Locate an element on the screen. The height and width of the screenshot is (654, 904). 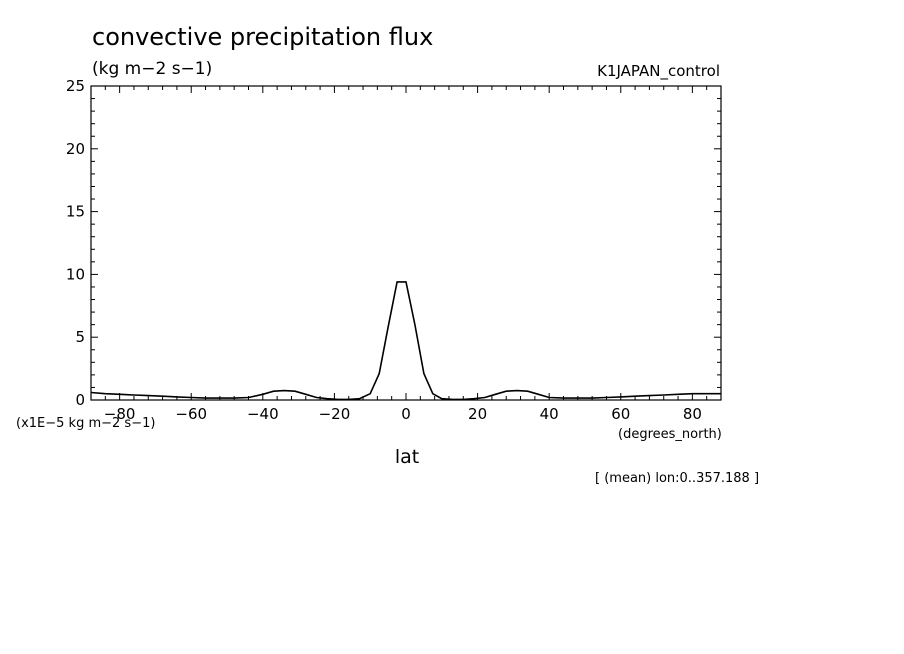
x-tick-label: −40 is located at coordinates (263, 414).